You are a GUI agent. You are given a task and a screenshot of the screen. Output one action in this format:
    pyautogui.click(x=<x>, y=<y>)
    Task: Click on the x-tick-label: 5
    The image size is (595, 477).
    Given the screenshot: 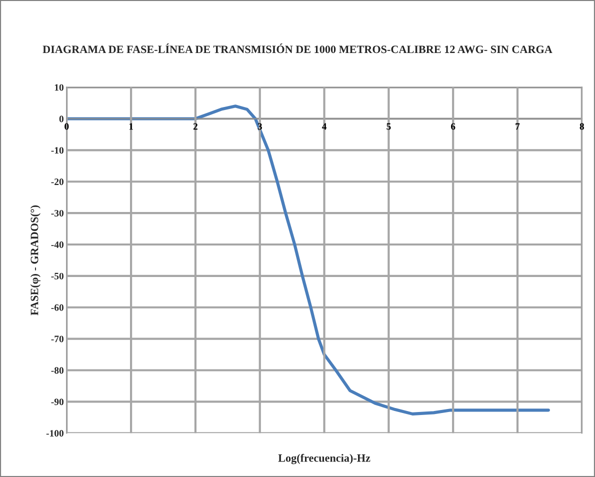 What is the action you would take?
    pyautogui.click(x=388, y=126)
    